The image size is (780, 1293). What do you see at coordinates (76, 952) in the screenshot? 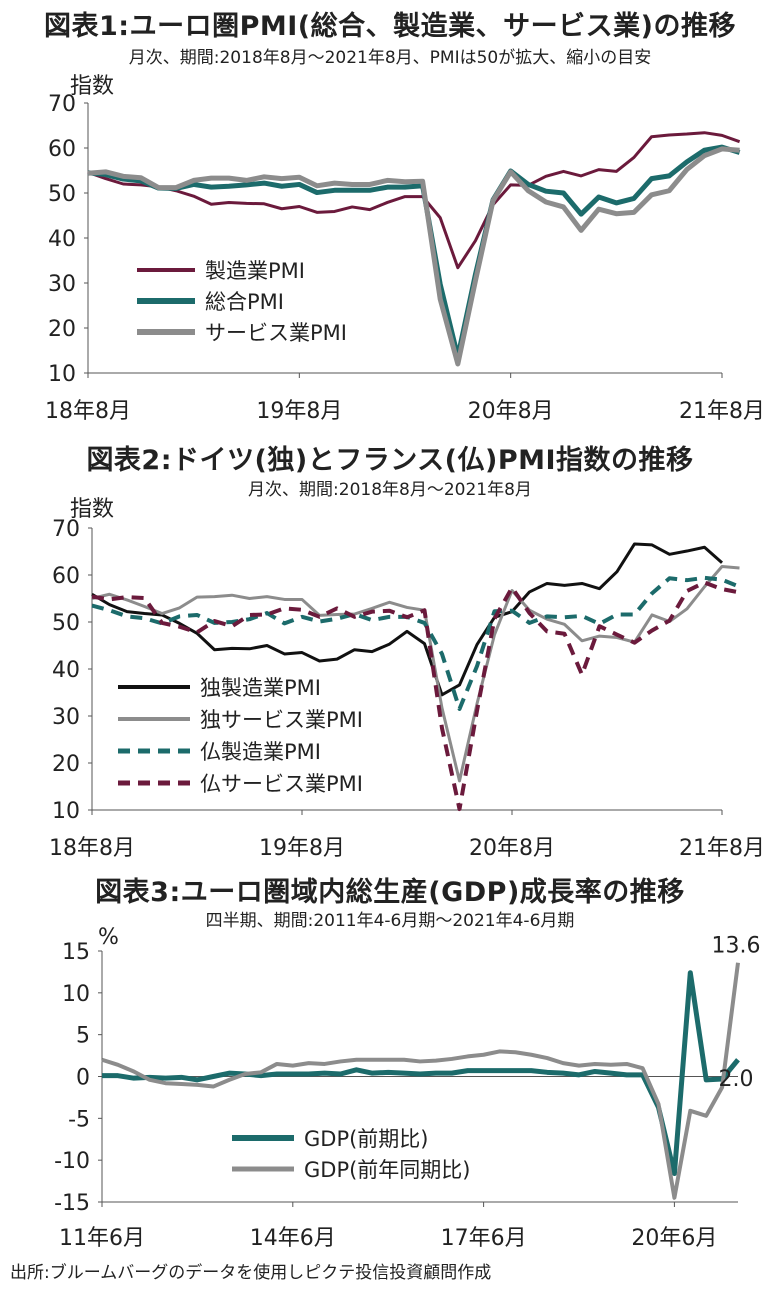
I see `y-tick-label: 15` at bounding box center [76, 952].